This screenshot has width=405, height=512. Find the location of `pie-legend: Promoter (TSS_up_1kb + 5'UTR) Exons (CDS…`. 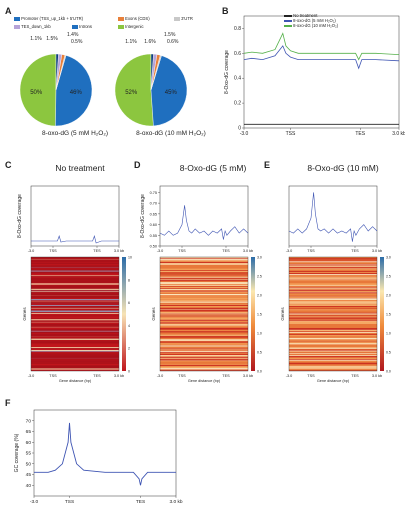

pie-legend: Promoter (TSS_up_1kb + 5'UTR) Exons (CDS… is located at coordinates (116, 25).